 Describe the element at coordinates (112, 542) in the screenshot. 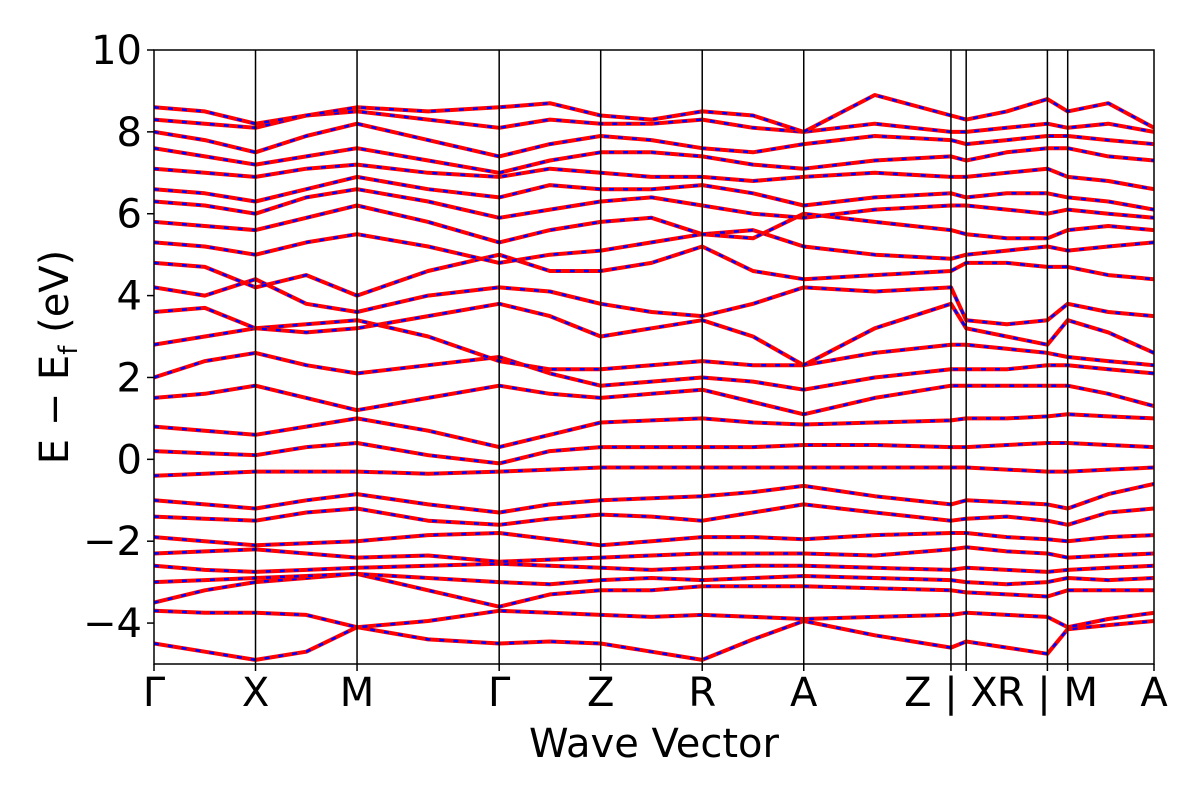

I see `y-tick-label-1: −2` at that location.